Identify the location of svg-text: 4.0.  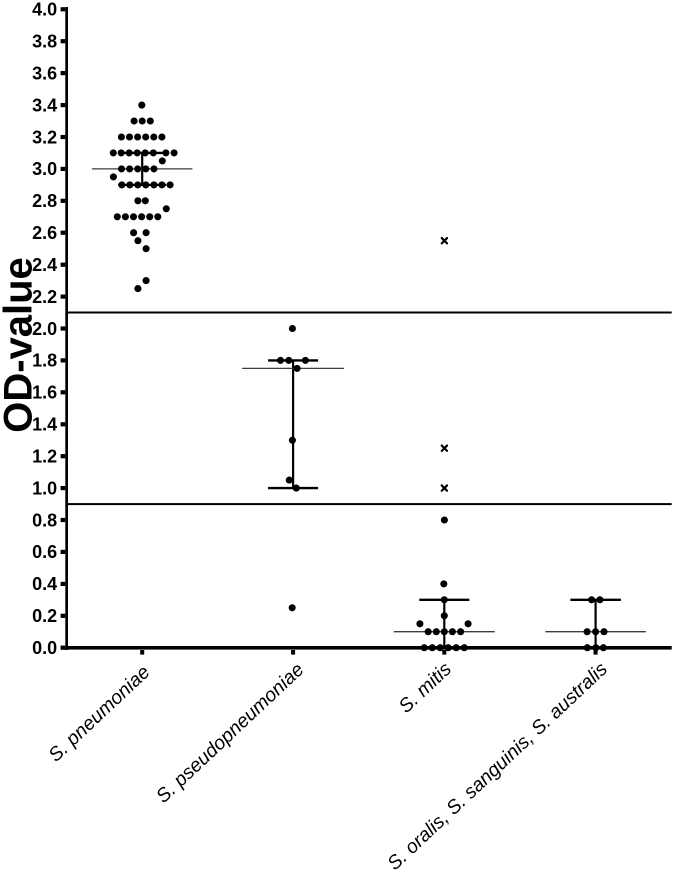
(44, 10).